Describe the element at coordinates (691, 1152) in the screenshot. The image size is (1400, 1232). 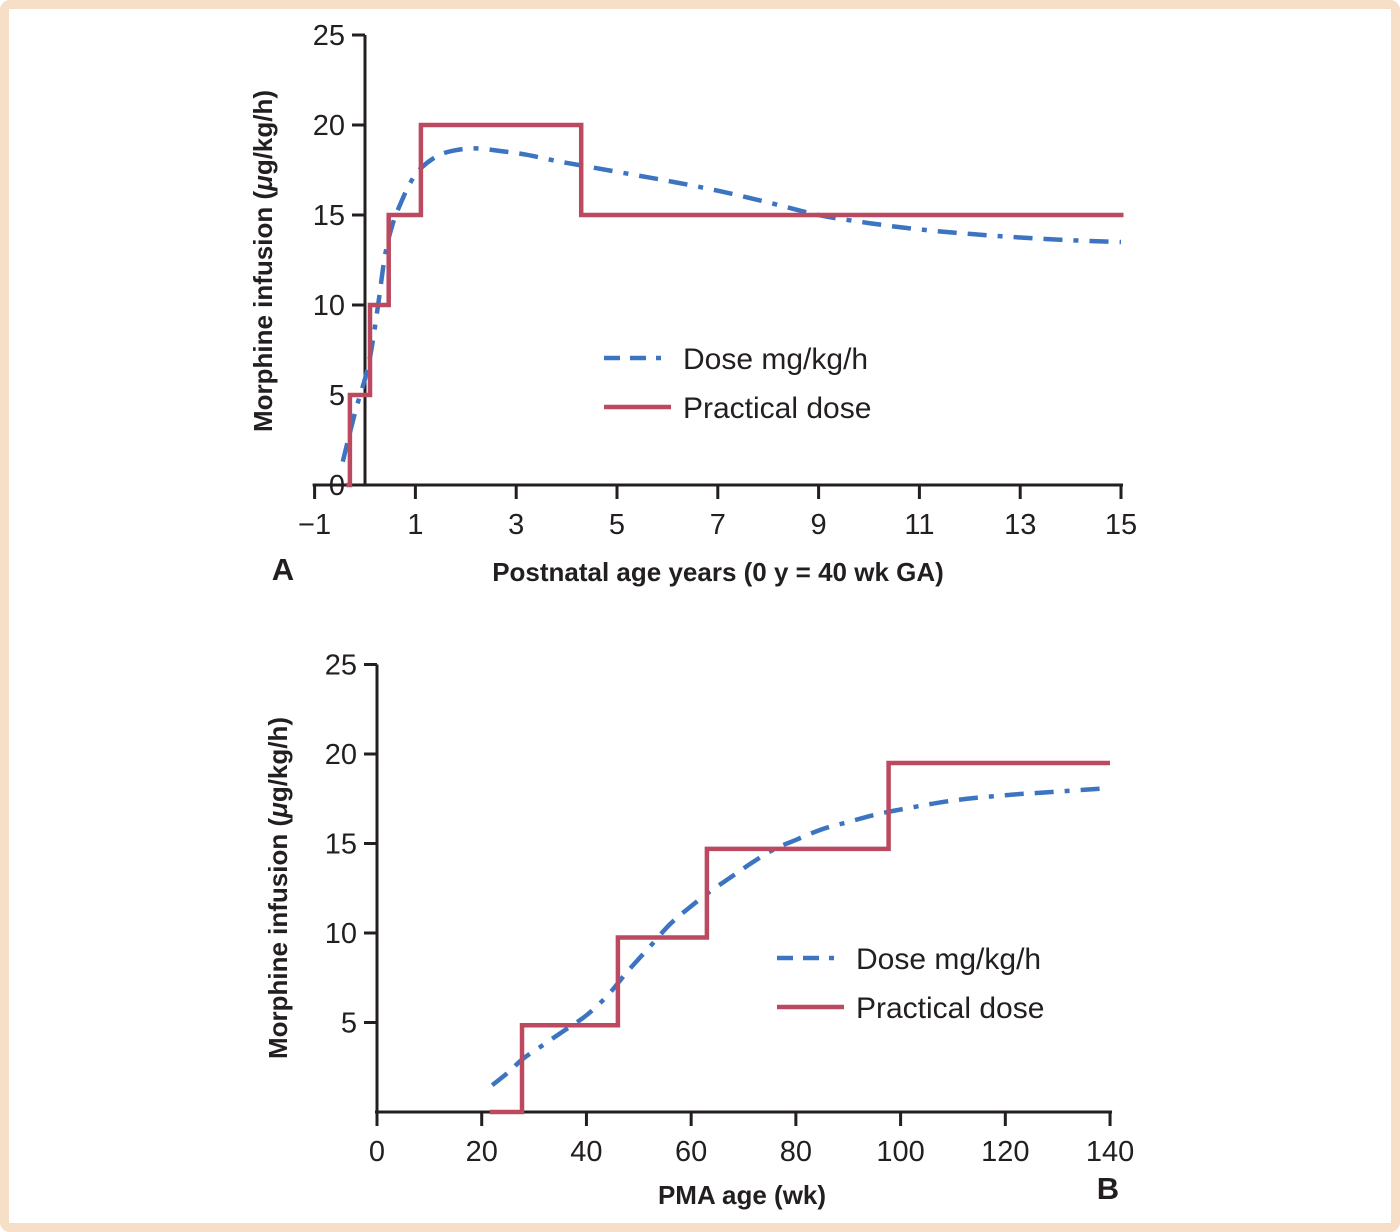
I see `x-tick-label: 60` at that location.